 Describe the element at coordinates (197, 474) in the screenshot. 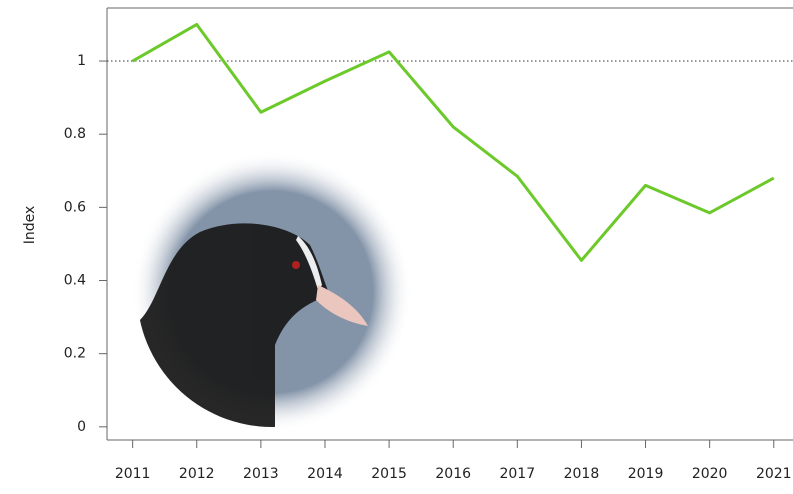

I see `x-tick-label: 2012` at that location.